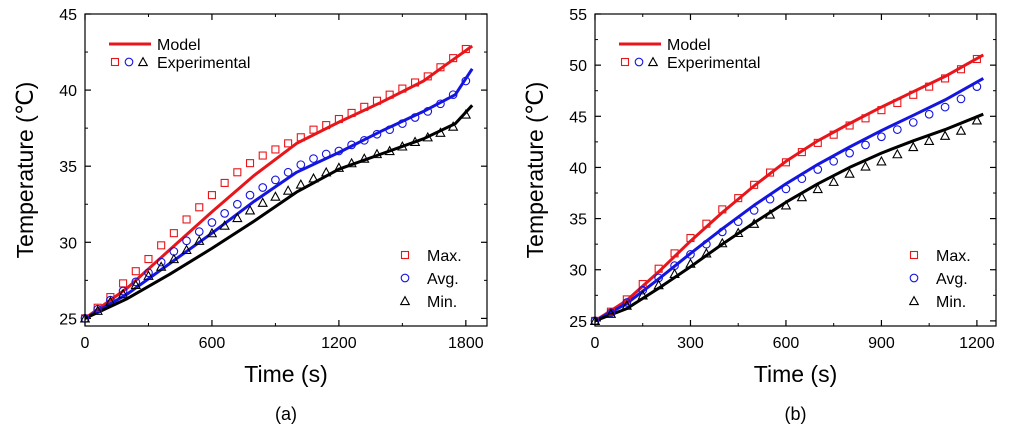 This screenshot has width=1024, height=436. What do you see at coordinates (977, 343) in the screenshot?
I see `x-tick-label: 1200` at bounding box center [977, 343].